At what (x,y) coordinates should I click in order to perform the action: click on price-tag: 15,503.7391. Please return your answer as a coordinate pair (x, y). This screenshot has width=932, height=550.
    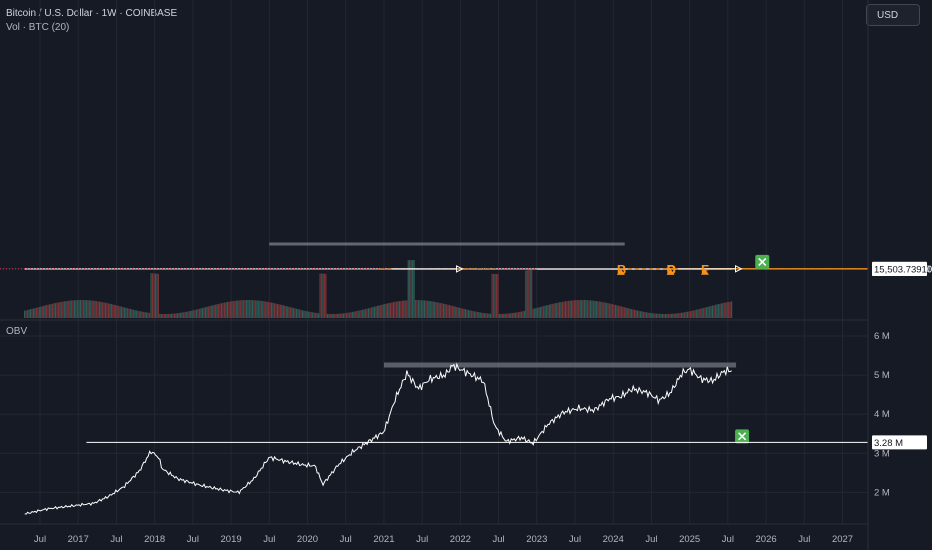
    Looking at the image, I should click on (899, 268).